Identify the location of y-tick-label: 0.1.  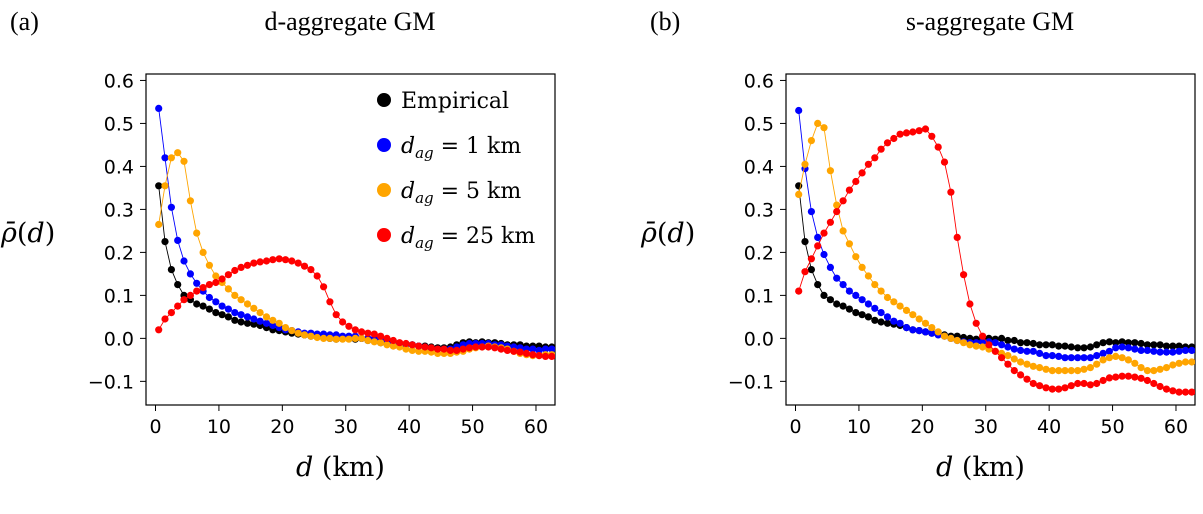
(119, 296).